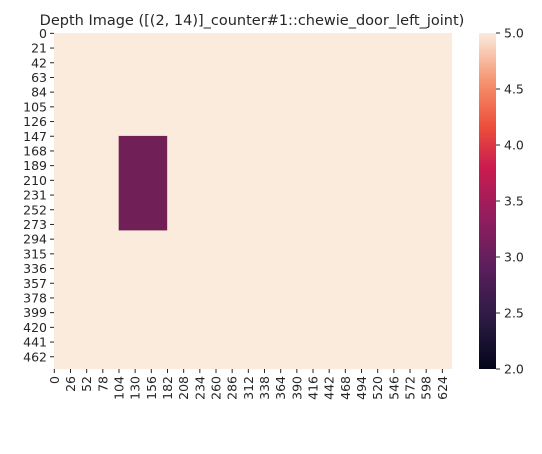 Image resolution: width=542 pixels, height=454 pixels. What do you see at coordinates (167, 388) in the screenshot?
I see `x-tick-label: 182` at bounding box center [167, 388].